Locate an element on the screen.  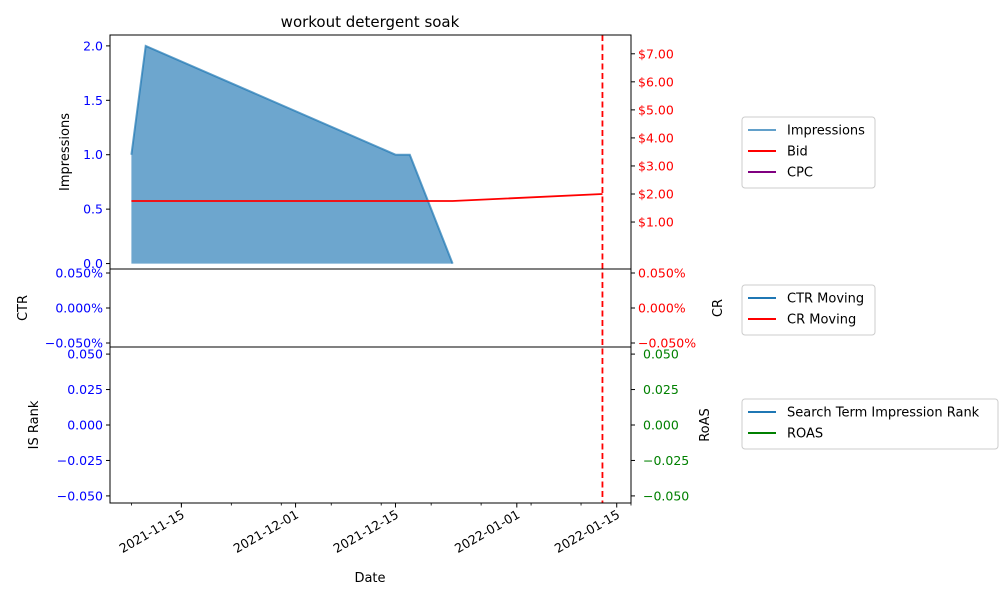
x-tick-label: 2021-12-15 is located at coordinates (366, 531).